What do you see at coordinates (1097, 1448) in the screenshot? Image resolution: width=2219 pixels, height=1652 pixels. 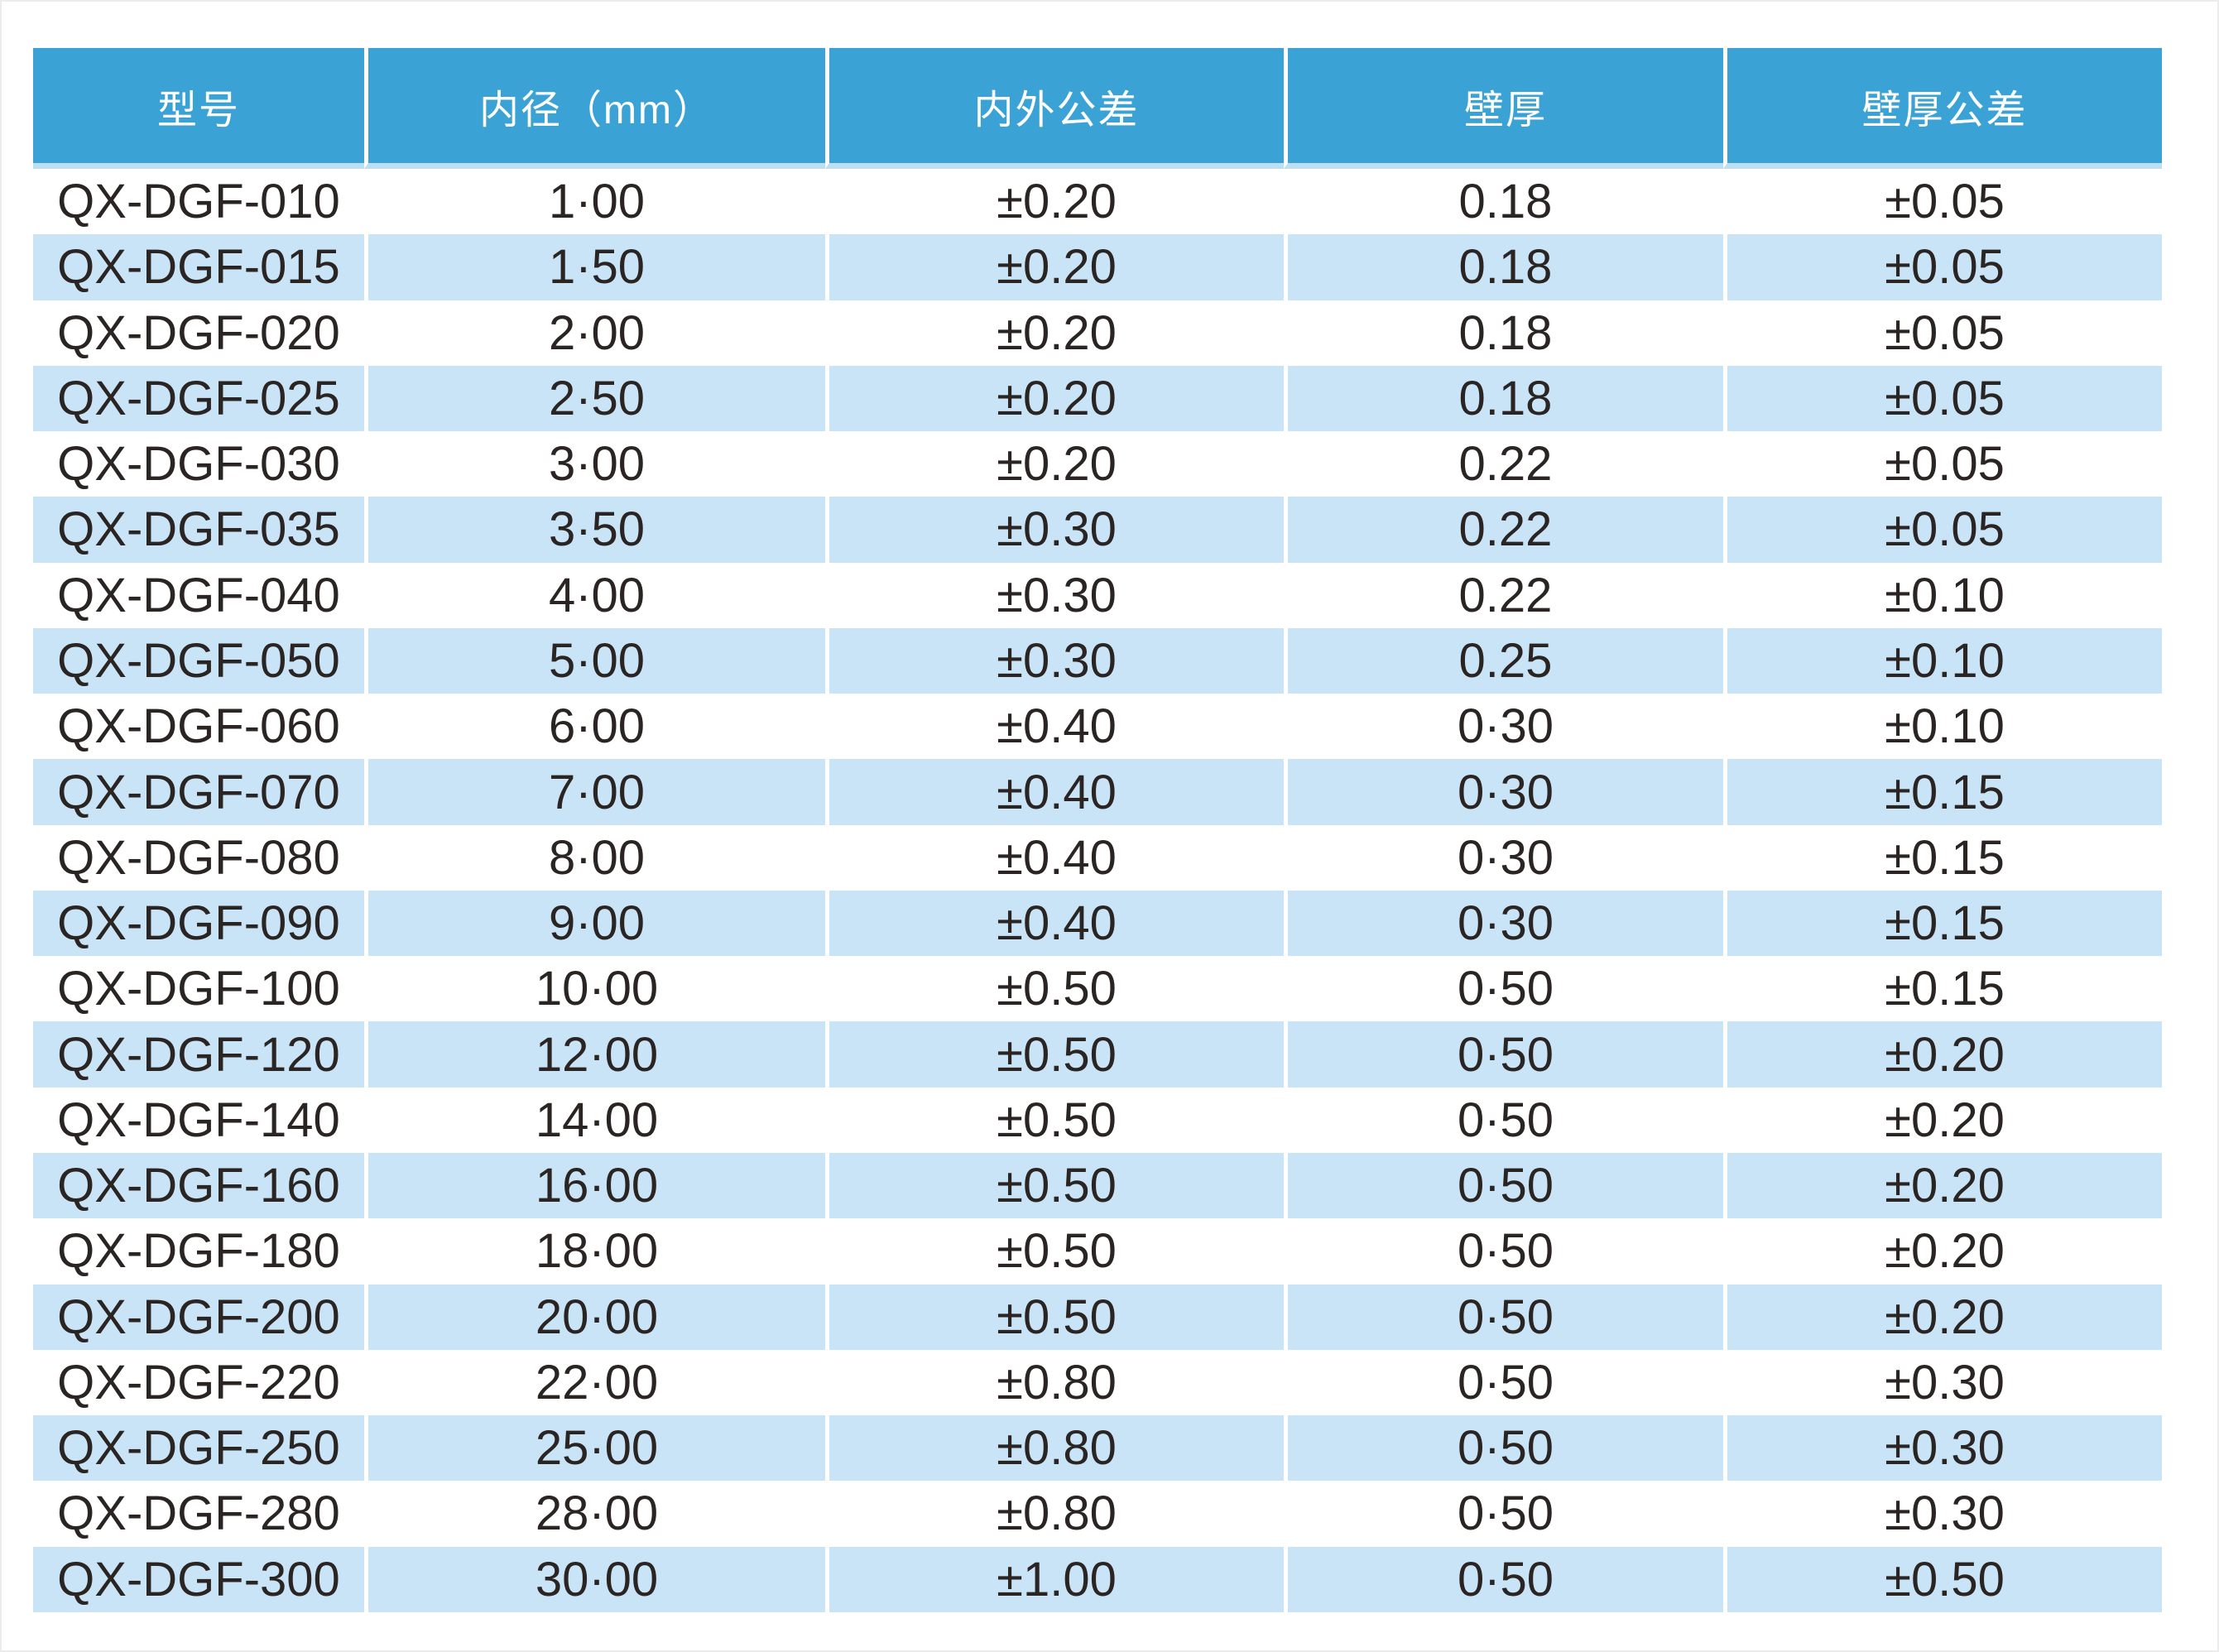 I see `table-row: QX-DGF-250 25·00 ±0.80 0·50 ±0.30` at bounding box center [1097, 1448].